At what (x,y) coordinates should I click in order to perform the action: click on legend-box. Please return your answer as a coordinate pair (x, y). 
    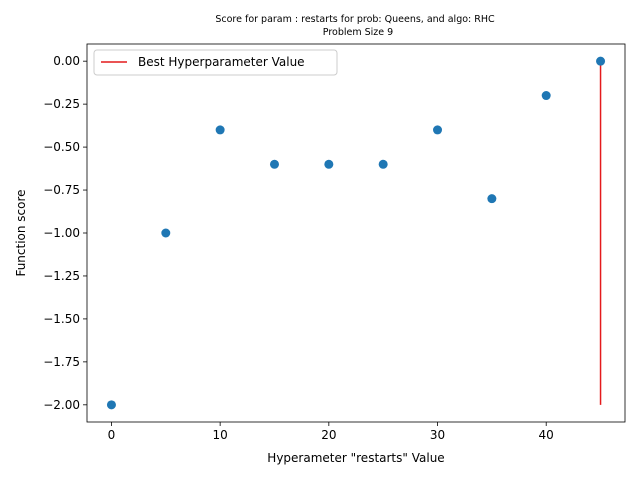
    Looking at the image, I should click on (215, 62).